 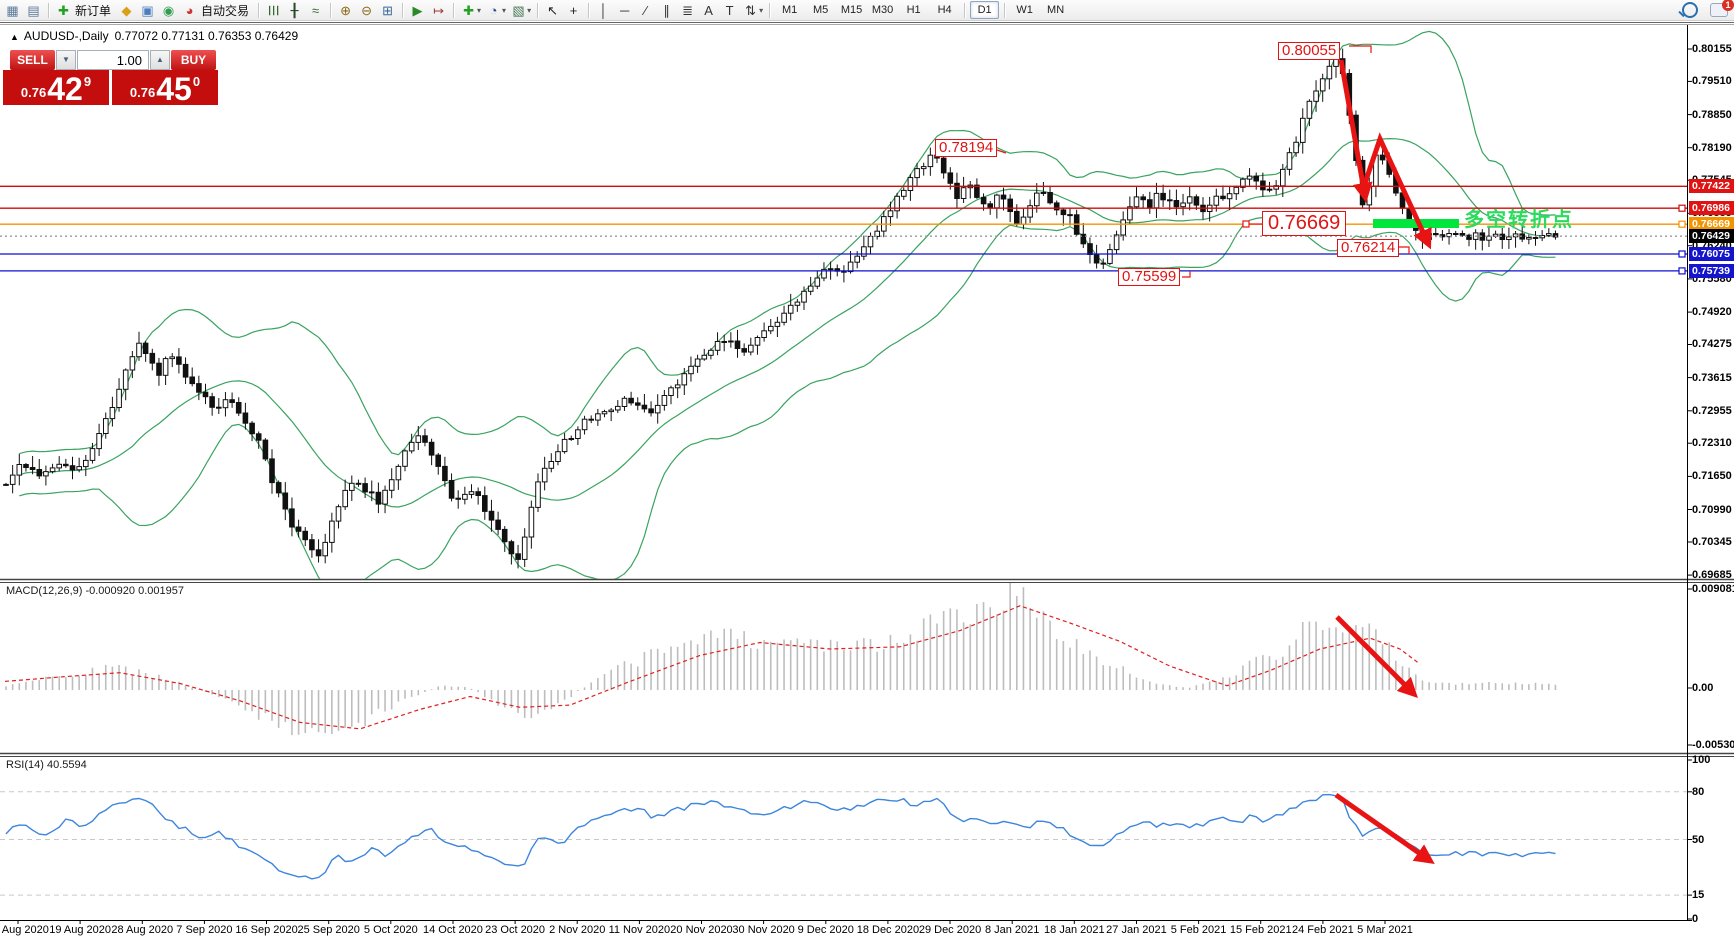 What do you see at coordinates (666, 10) in the screenshot?
I see `equidistant-channel-icon: ∥` at bounding box center [666, 10].